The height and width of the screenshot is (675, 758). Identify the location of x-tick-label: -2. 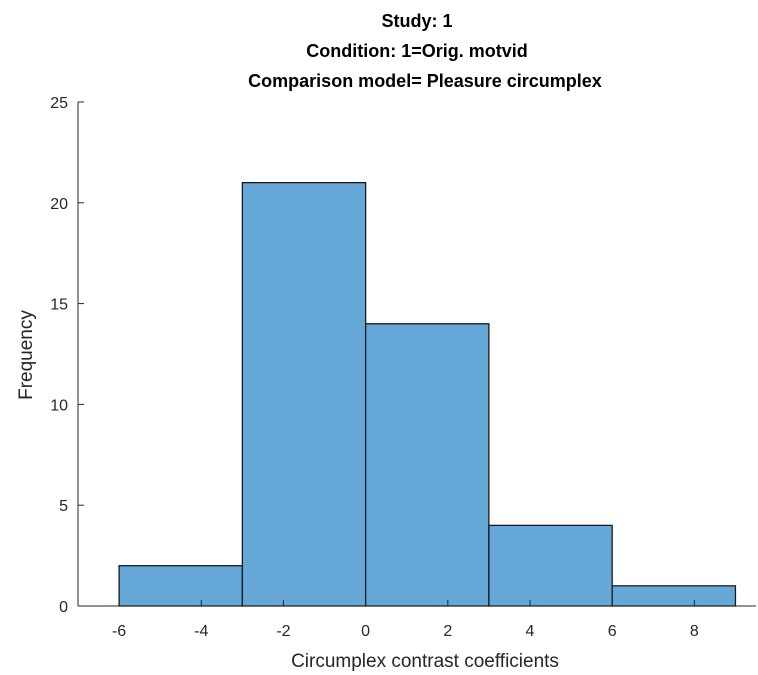
(283, 631).